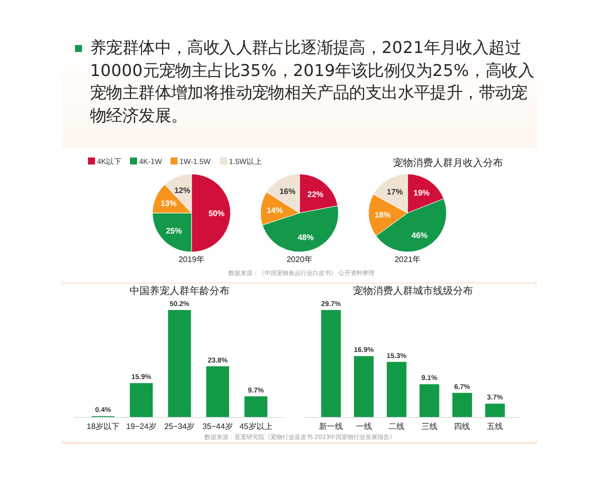  What do you see at coordinates (216, 213) in the screenshot?
I see `data-label: 50%` at bounding box center [216, 213].